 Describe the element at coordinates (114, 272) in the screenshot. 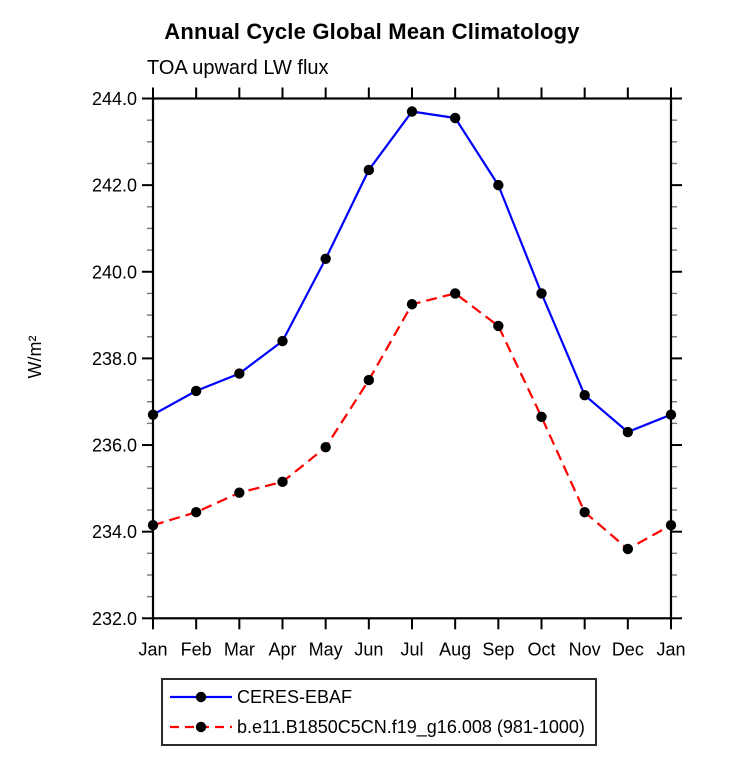

I see `y-tick-label: 240.0` at that location.